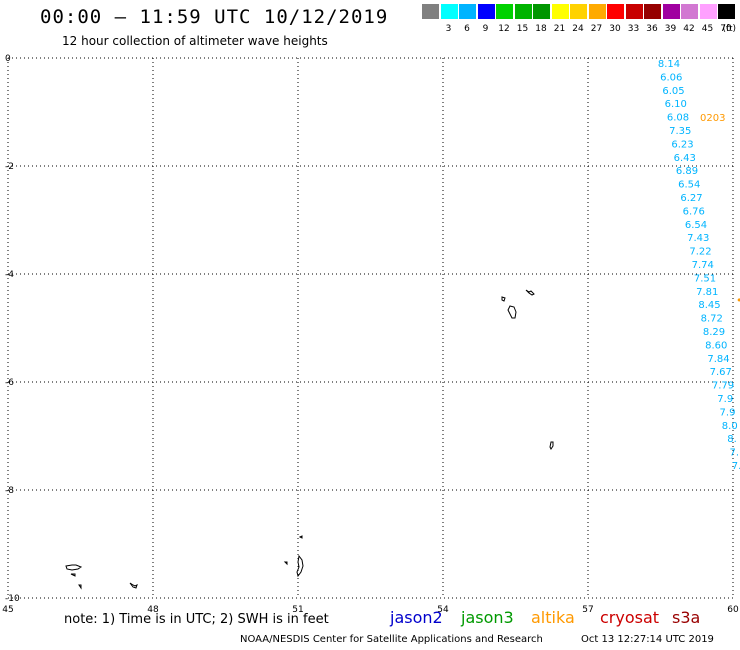 This screenshot has height=650, width=740. What do you see at coordinates (687, 171) in the screenshot?
I see `swh-value-label: 6.89` at bounding box center [687, 171].